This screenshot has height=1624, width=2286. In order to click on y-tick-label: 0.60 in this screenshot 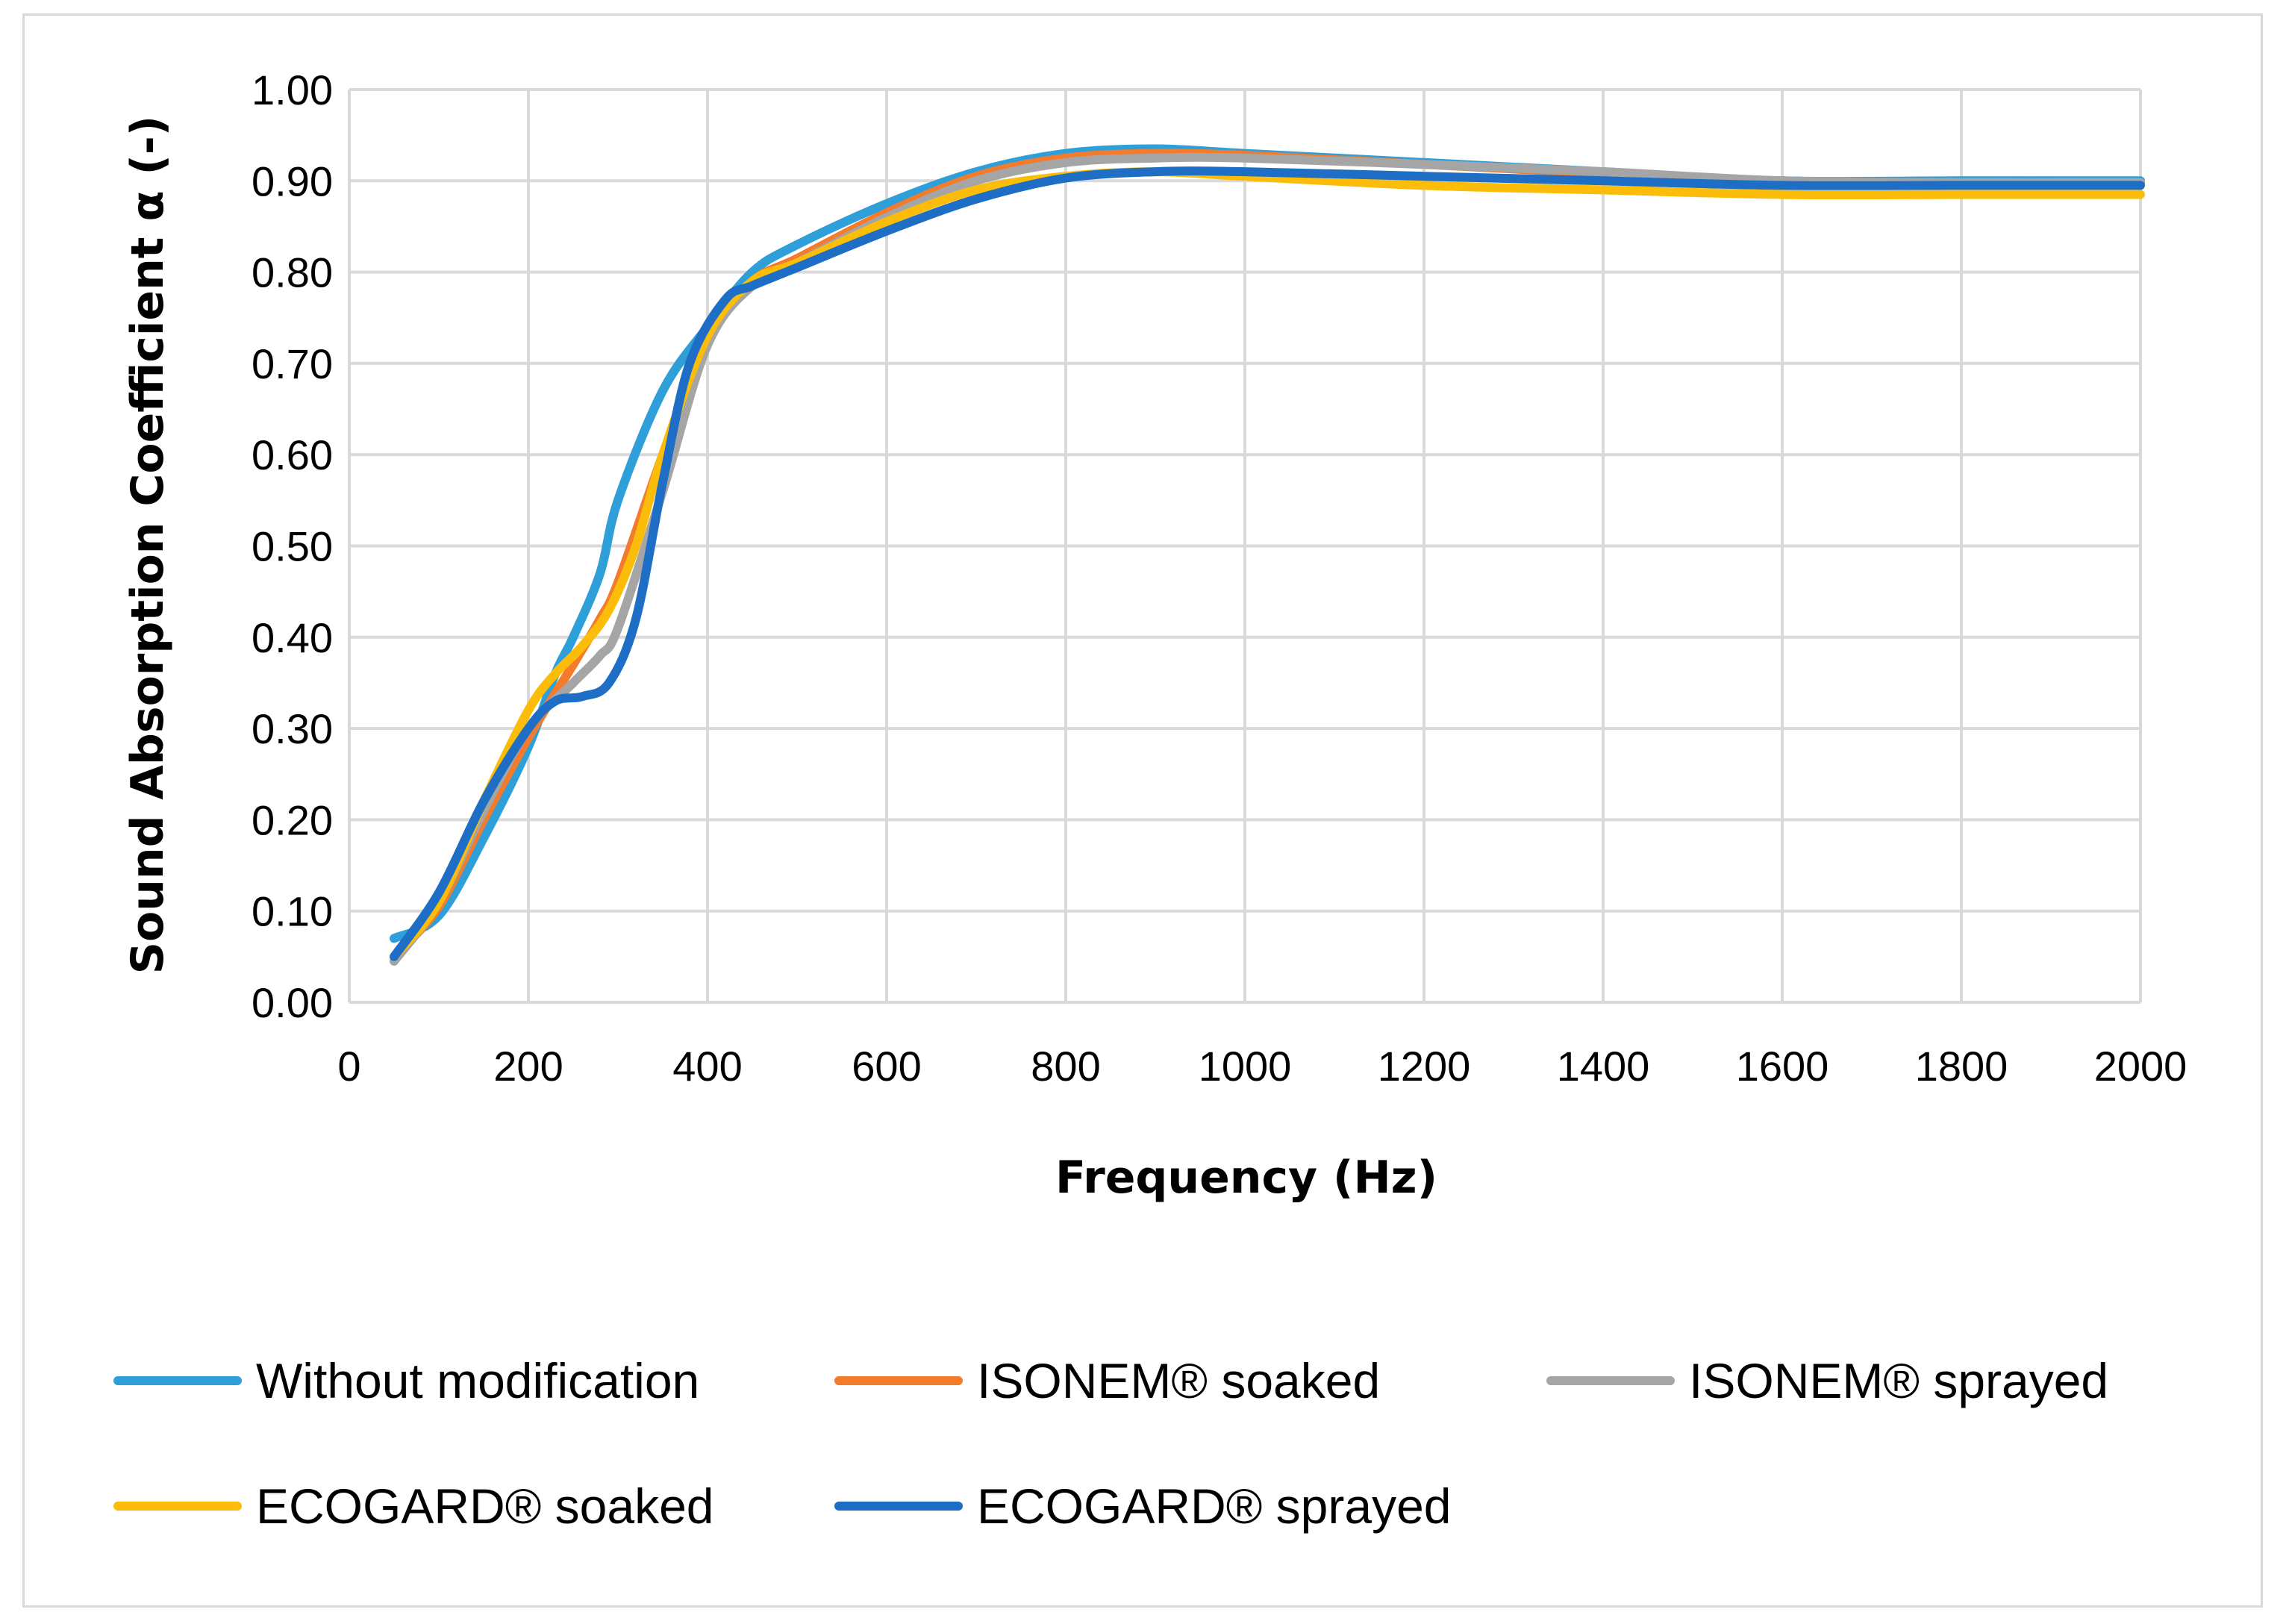, I will do `click(292, 454)`.